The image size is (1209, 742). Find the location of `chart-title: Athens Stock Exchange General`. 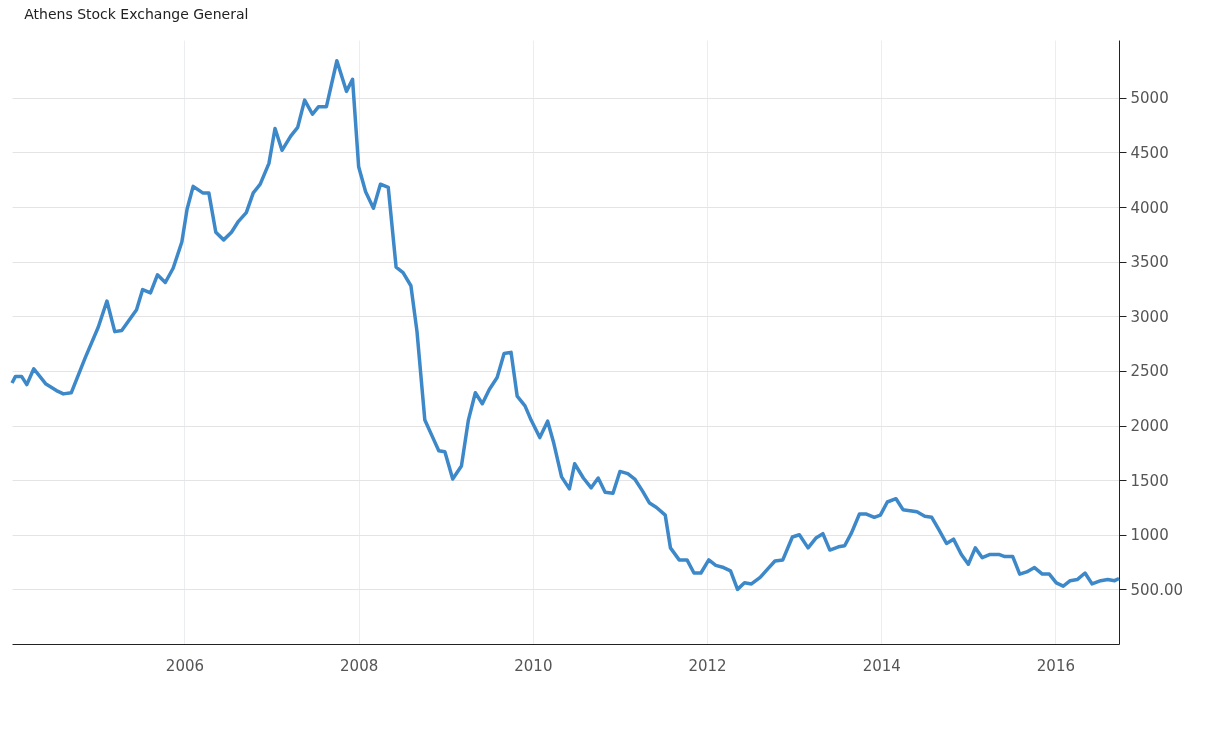

chart-title: Athens Stock Exchange General is located at coordinates (136, 14).